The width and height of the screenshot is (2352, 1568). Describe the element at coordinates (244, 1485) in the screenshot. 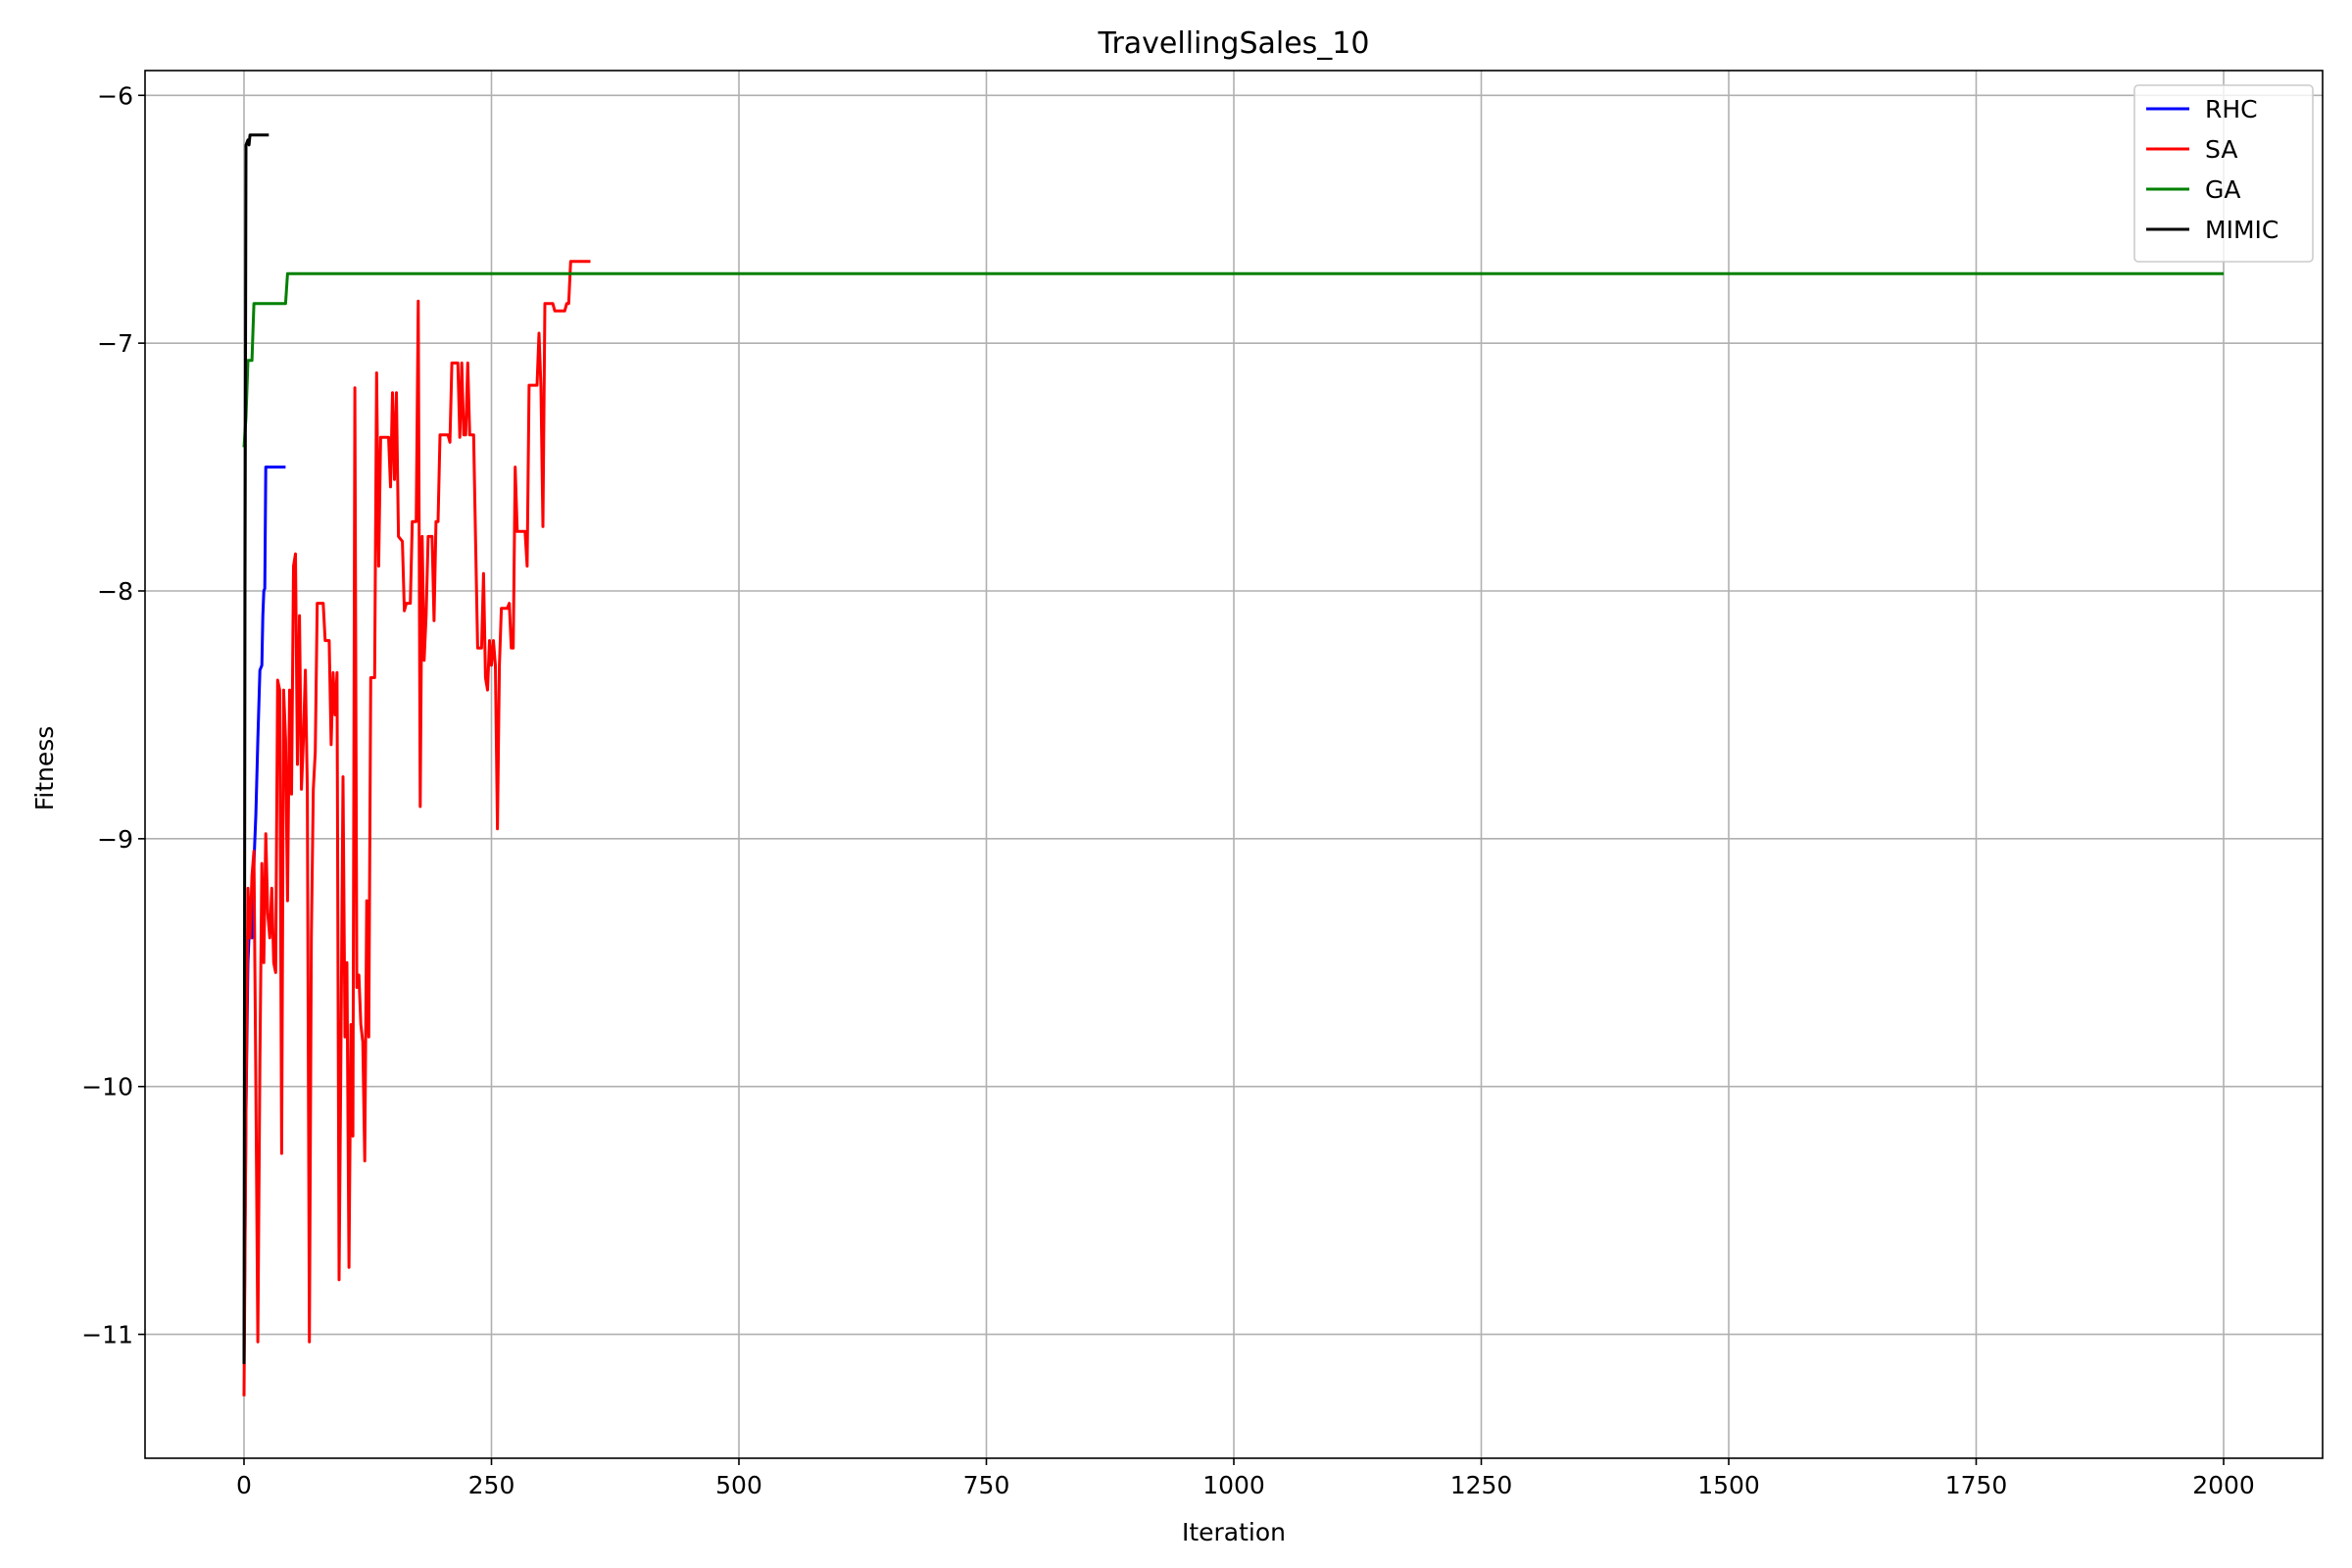

I see `x-tick-label: 0` at that location.